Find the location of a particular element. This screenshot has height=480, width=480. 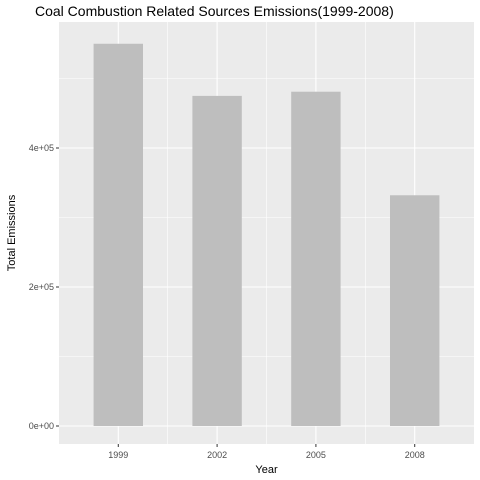

y-tick-label: 2e+05 is located at coordinates (41, 287).